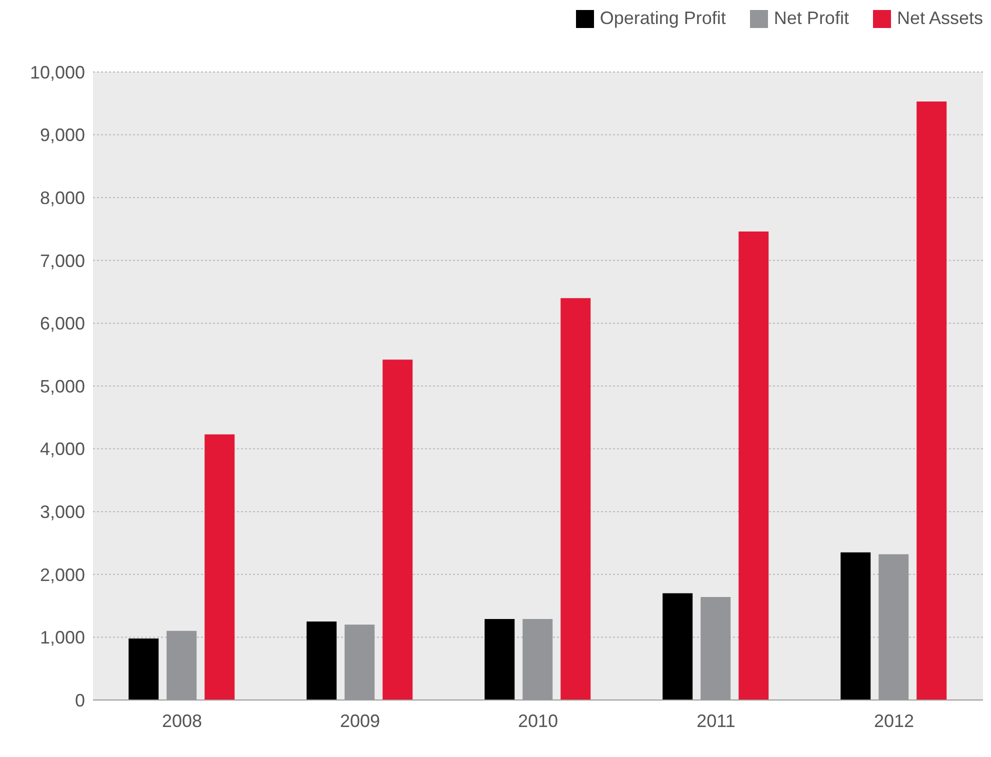  What do you see at coordinates (62, 198) in the screenshot?
I see `y-tick-label: 8,000` at bounding box center [62, 198].